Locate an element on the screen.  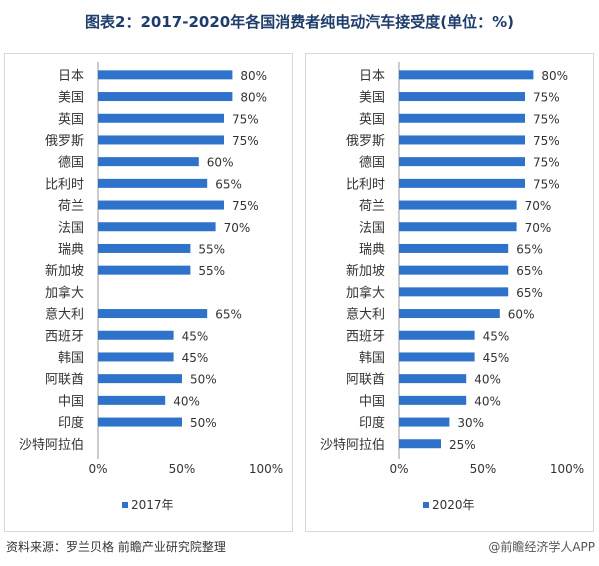
data-label: 25% is located at coordinates (462, 445).